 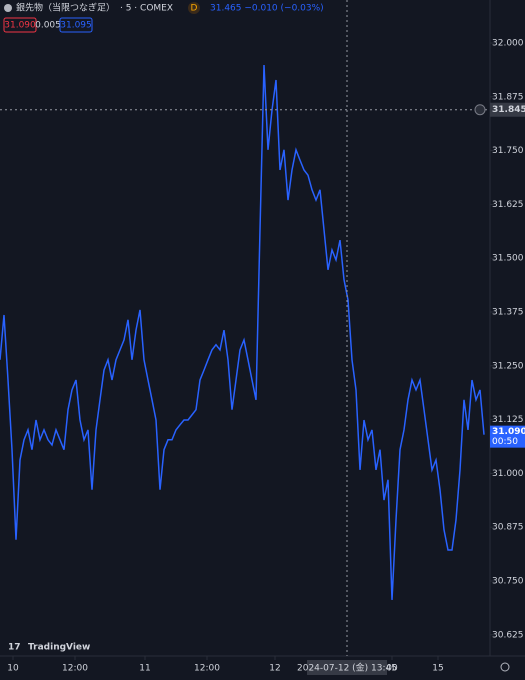 I want to click on ask: 31.095, so click(x=76, y=26).